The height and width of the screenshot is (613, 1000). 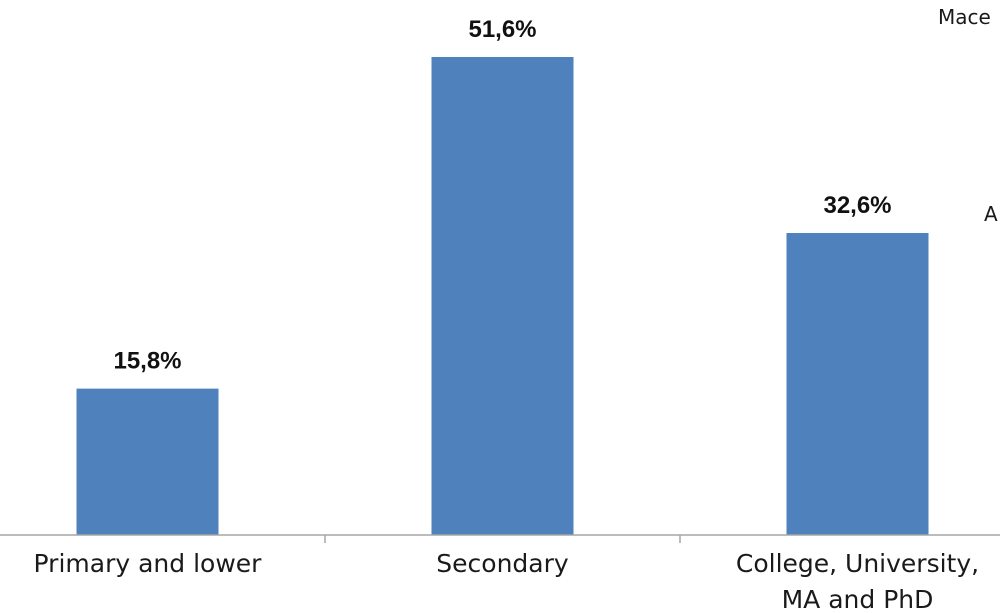 I want to click on side-text-middle-right: A, so click(x=991, y=214).